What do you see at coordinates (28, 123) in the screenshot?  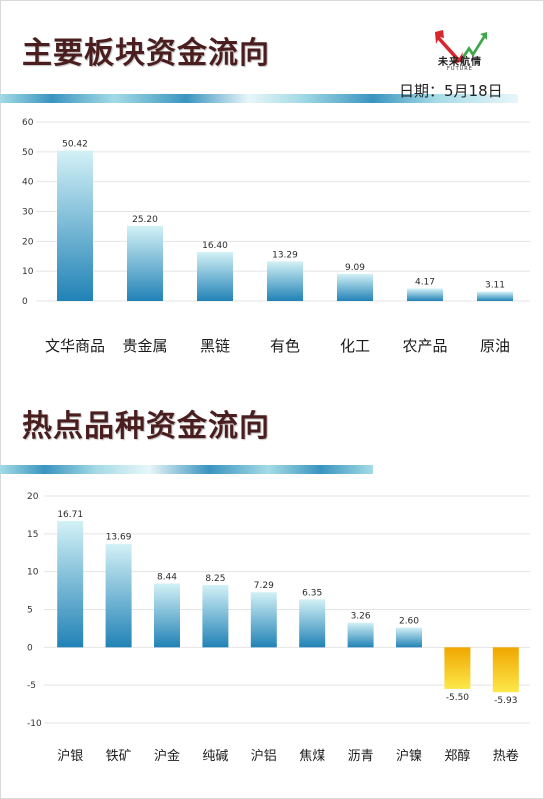 I see `y-tick-label: 60` at bounding box center [28, 123].